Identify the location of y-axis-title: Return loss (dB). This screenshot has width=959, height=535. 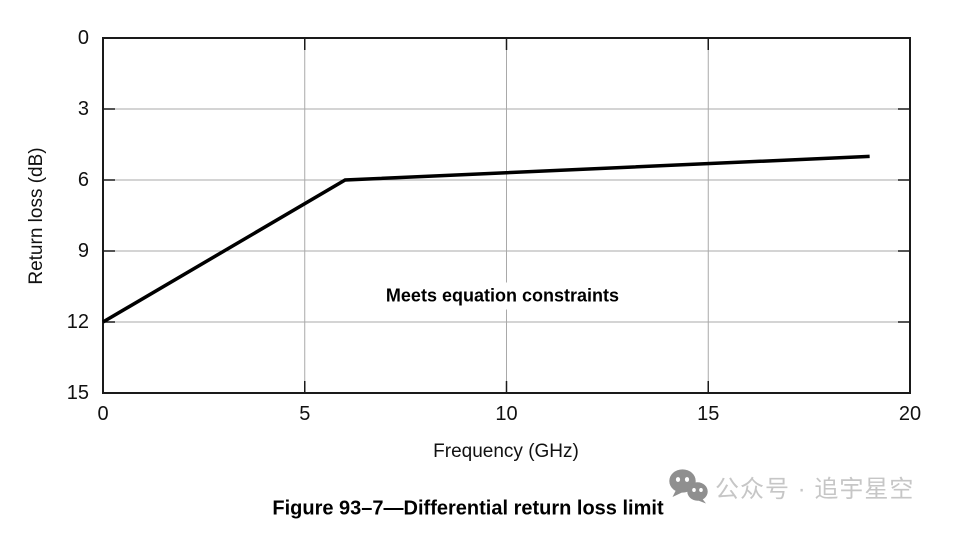
(36, 216).